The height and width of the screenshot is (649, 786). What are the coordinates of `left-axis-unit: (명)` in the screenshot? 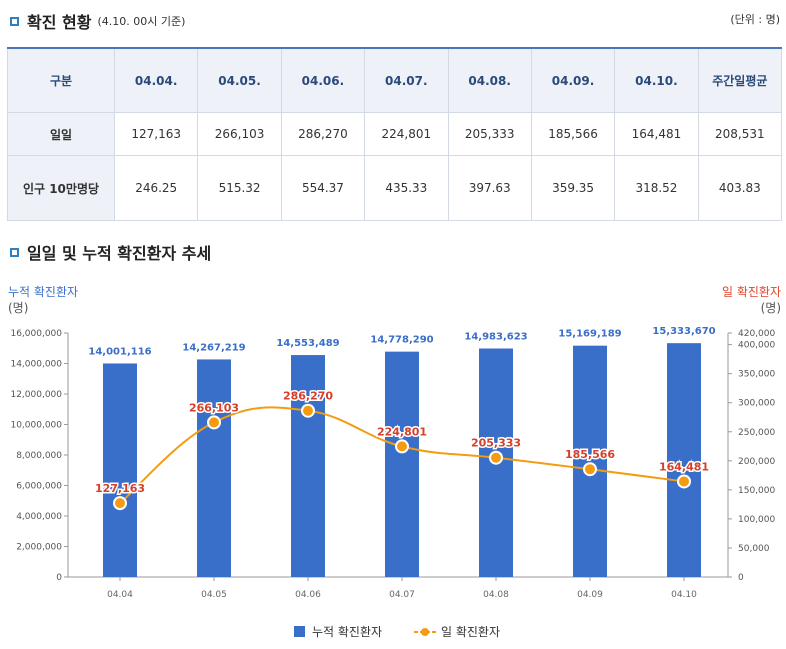 It's located at (18, 308).